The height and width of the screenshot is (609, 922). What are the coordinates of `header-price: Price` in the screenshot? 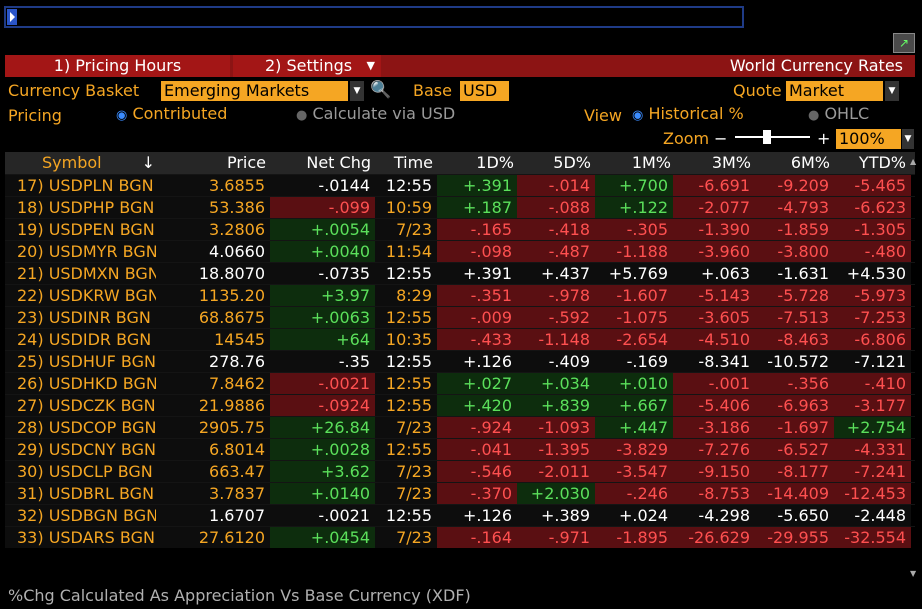 It's located at (246, 162).